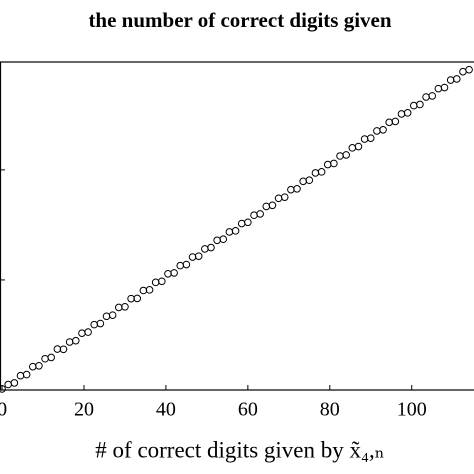  What do you see at coordinates (84, 410) in the screenshot?
I see `x-tick-label: 20` at bounding box center [84, 410].